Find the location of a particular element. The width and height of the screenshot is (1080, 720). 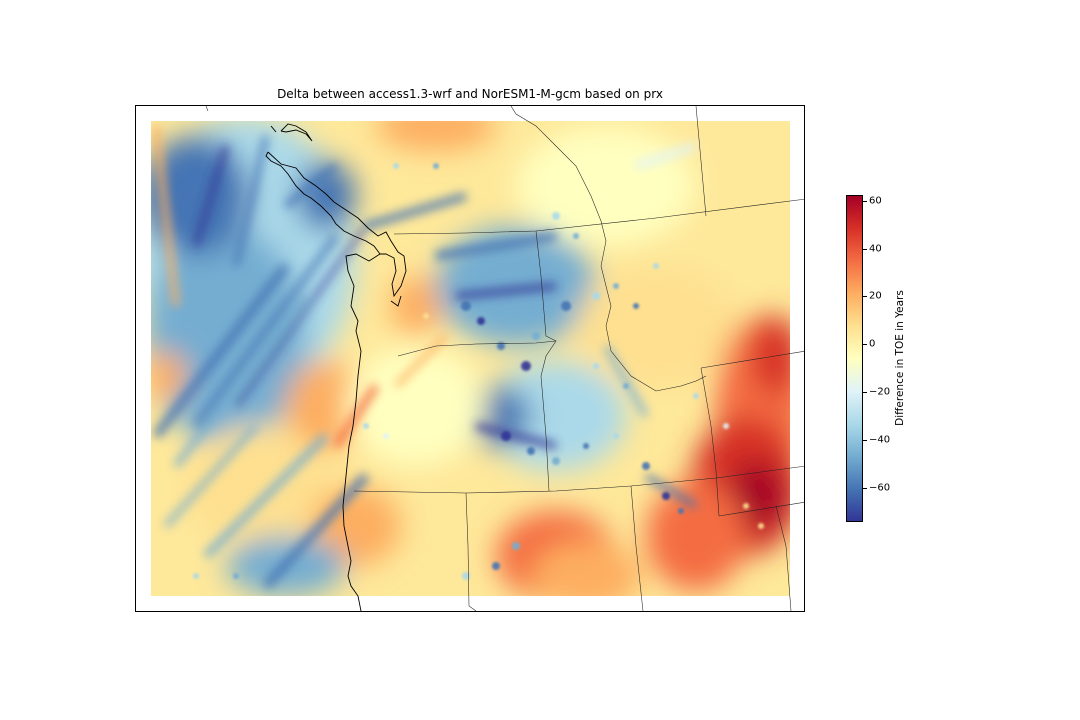

colorbar-gradient is located at coordinates (854, 358).